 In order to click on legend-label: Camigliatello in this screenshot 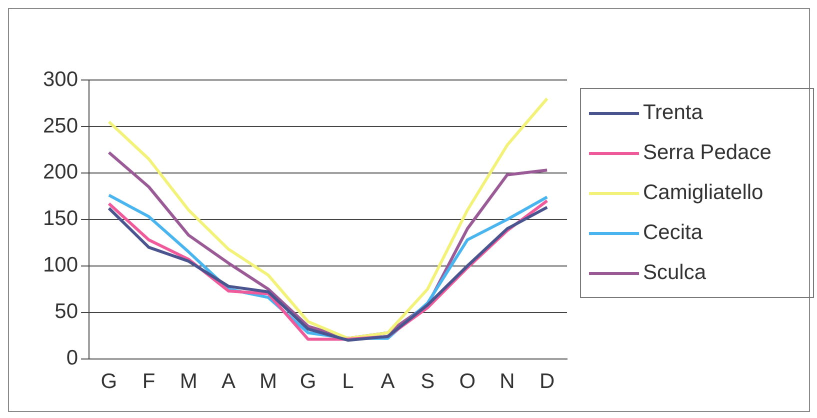, I will do `click(703, 193)`.